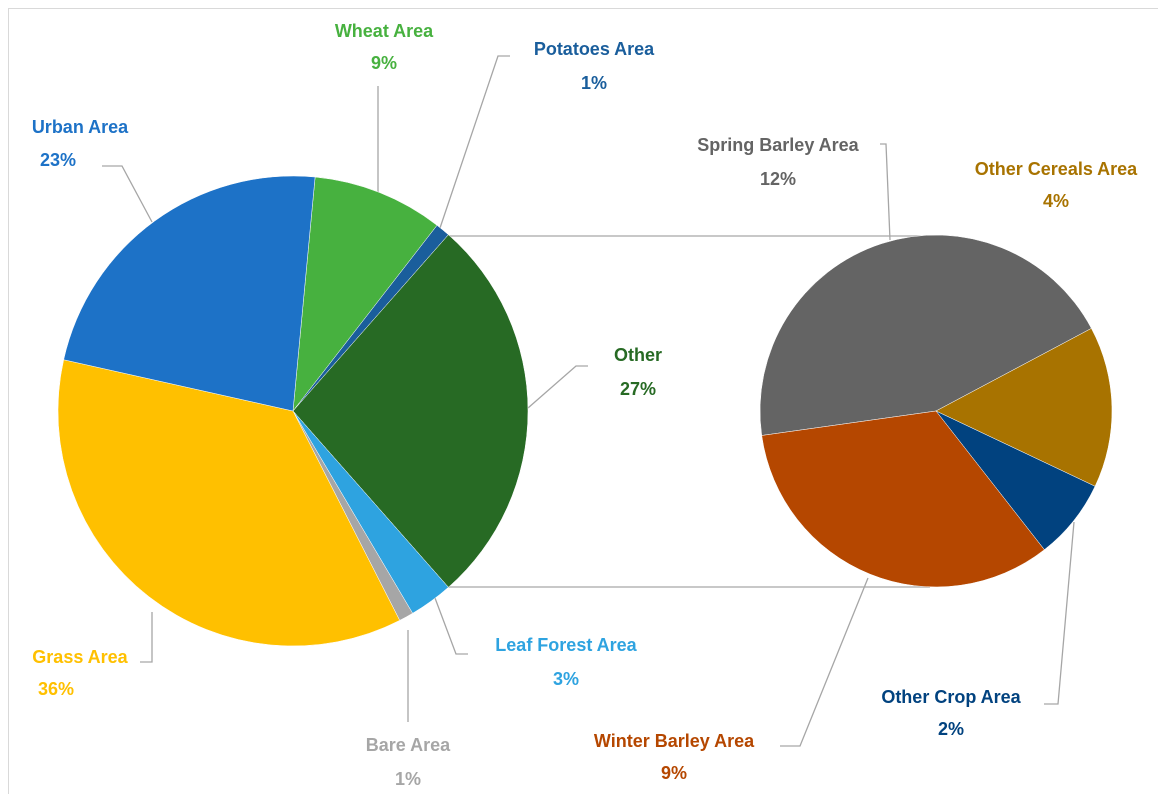  What do you see at coordinates (951, 697) in the screenshot?
I see `slice-label: Other Crop Area` at bounding box center [951, 697].